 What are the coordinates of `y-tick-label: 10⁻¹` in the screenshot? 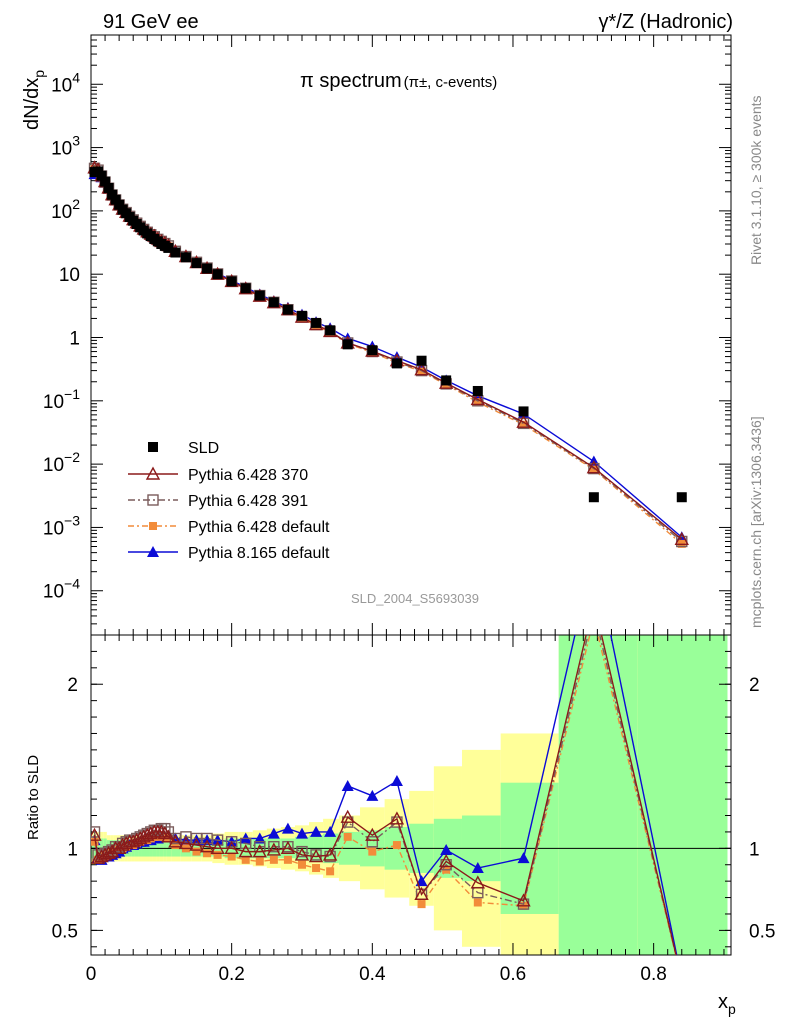 It's located at (61, 399).